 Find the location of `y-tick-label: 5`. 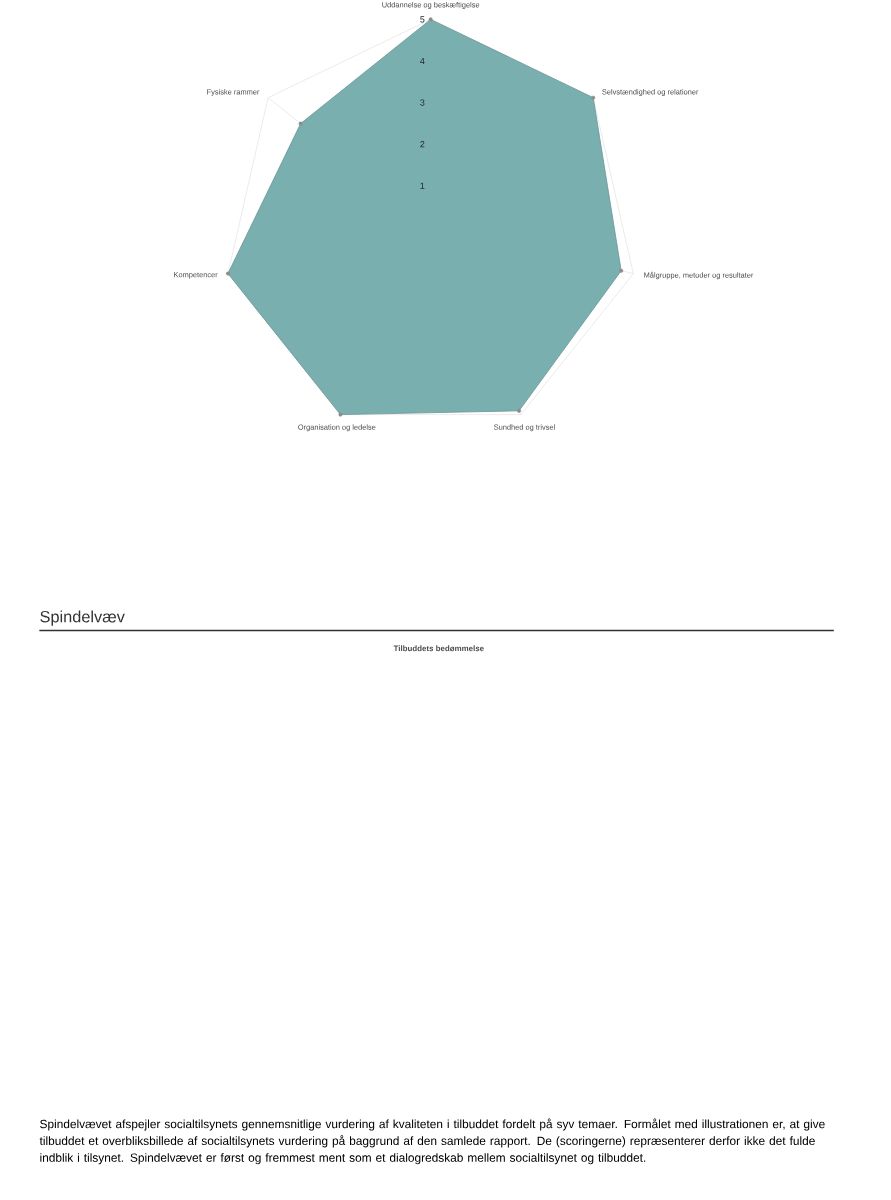

y-tick-label: 5 is located at coordinates (422, 19).